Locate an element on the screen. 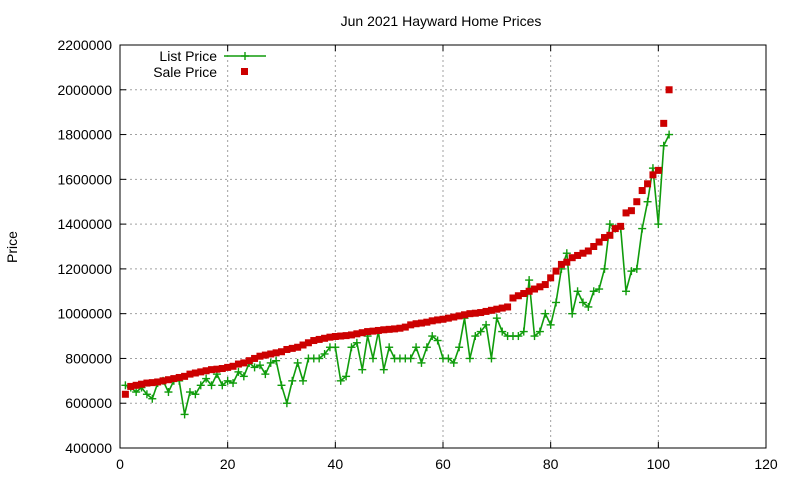 The image size is (800, 480). legend-marker-list-price is located at coordinates (245, 56).